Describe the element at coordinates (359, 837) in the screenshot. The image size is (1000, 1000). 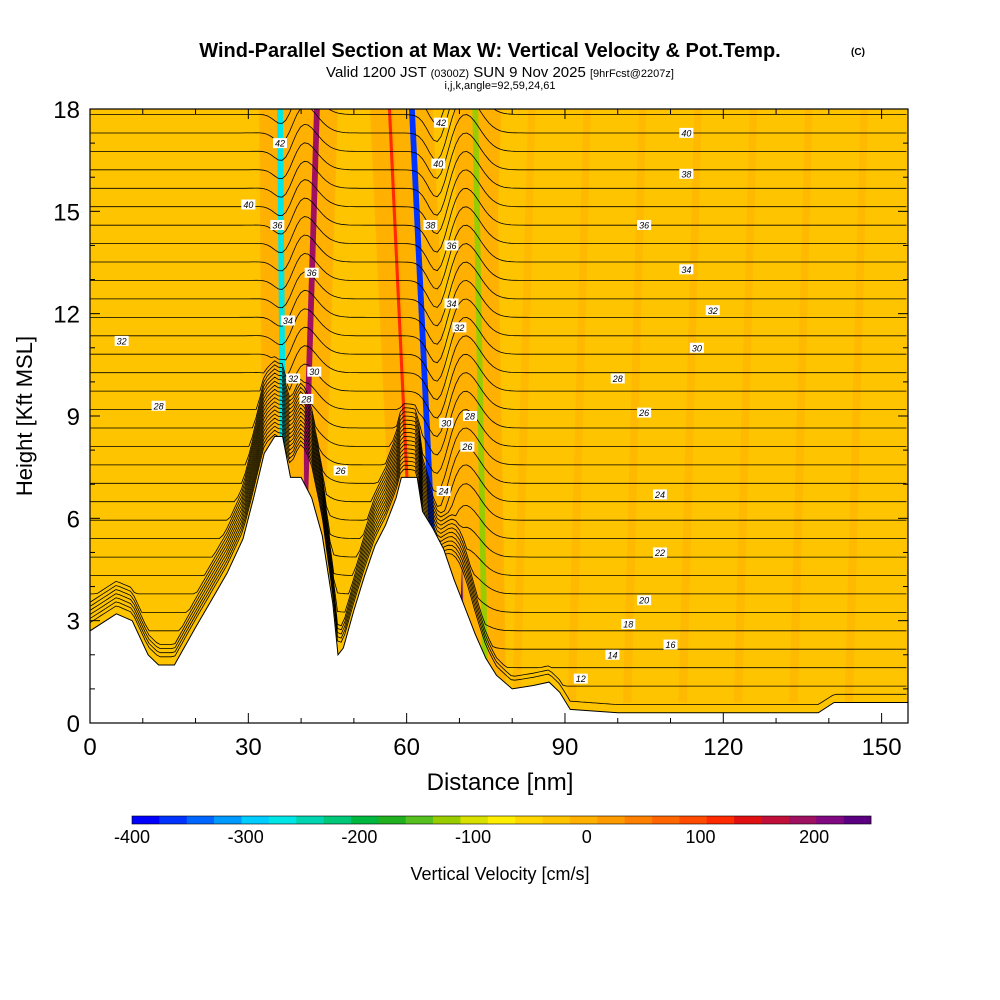
I see `colorbar-tick-label: -200` at that location.